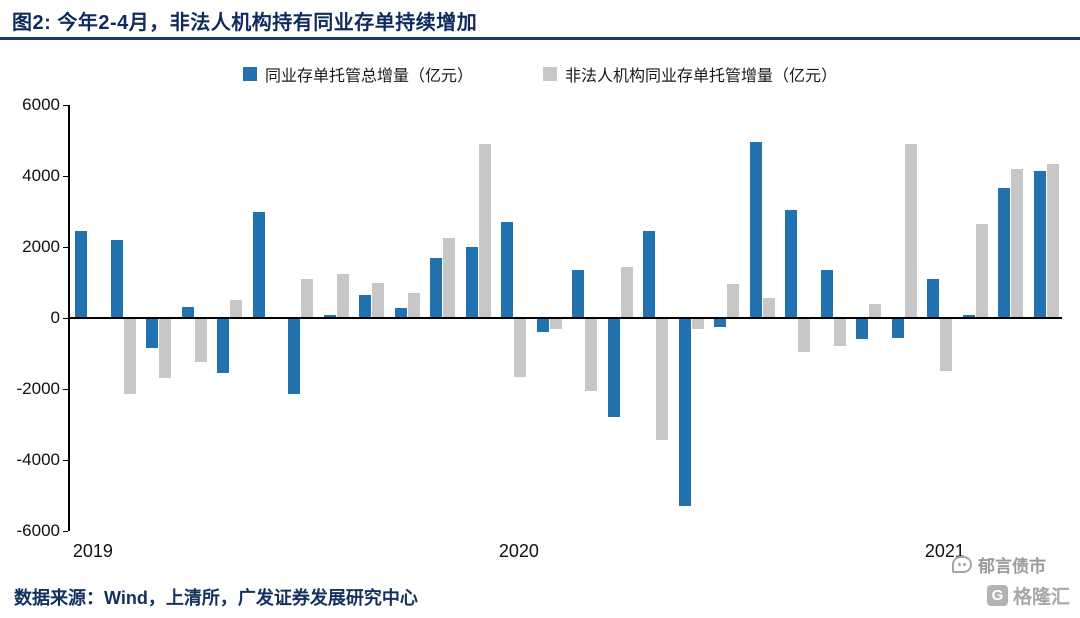 The height and width of the screenshot is (618, 1080). Describe the element at coordinates (1012, 566) in the screenshot. I see `watermark-yuyan-text: 郁言债市` at that location.